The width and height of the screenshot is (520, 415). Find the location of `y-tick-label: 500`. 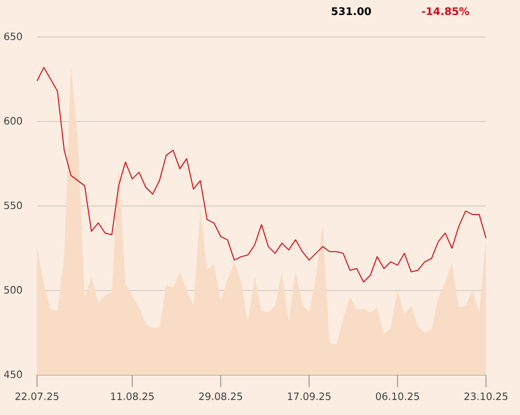

y-tick-label: 500 is located at coordinates (13, 290).